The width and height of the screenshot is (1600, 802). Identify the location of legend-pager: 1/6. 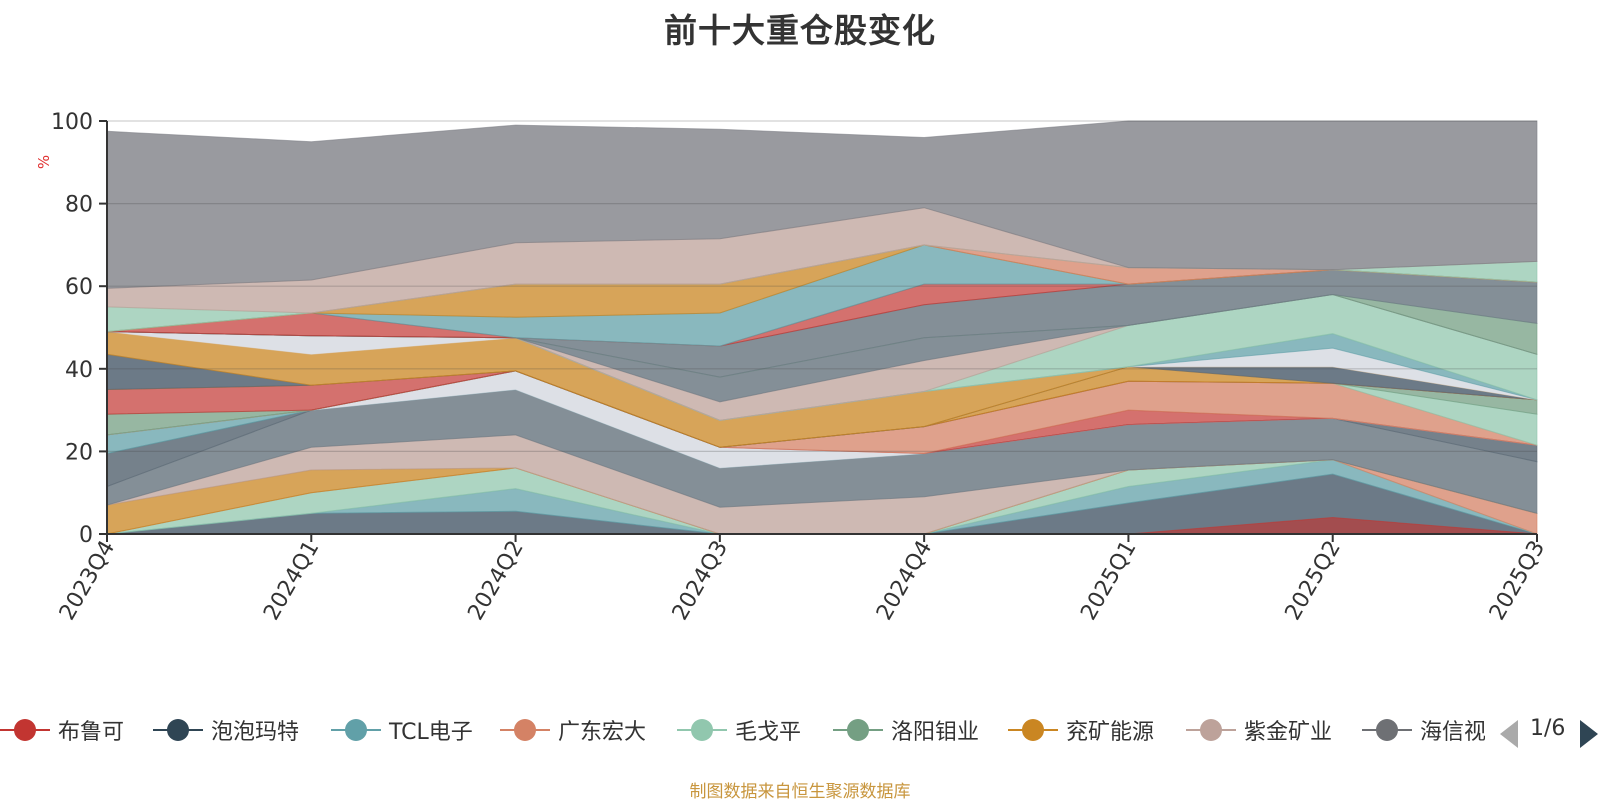
(1550, 733).